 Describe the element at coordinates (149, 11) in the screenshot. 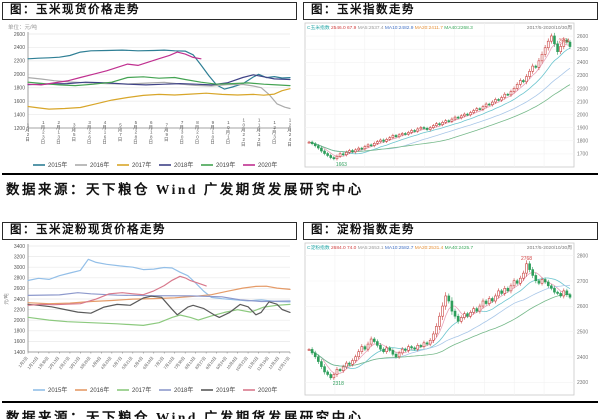

I see `panel-title-corn-spot: 图：玉米现货价格走势` at that location.